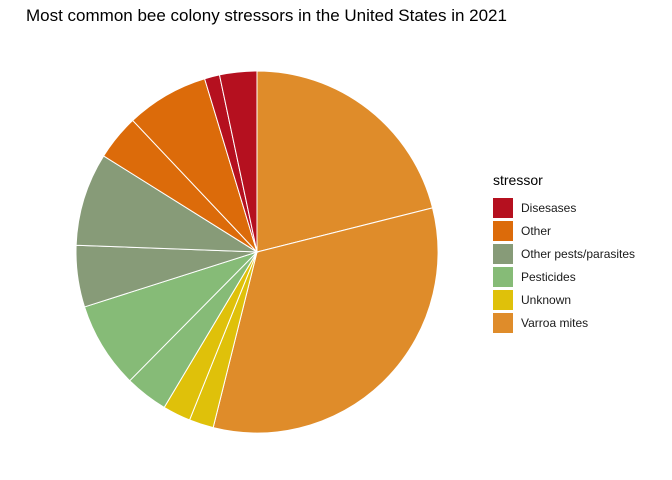  I want to click on legend-label: Unknown, so click(546, 299).